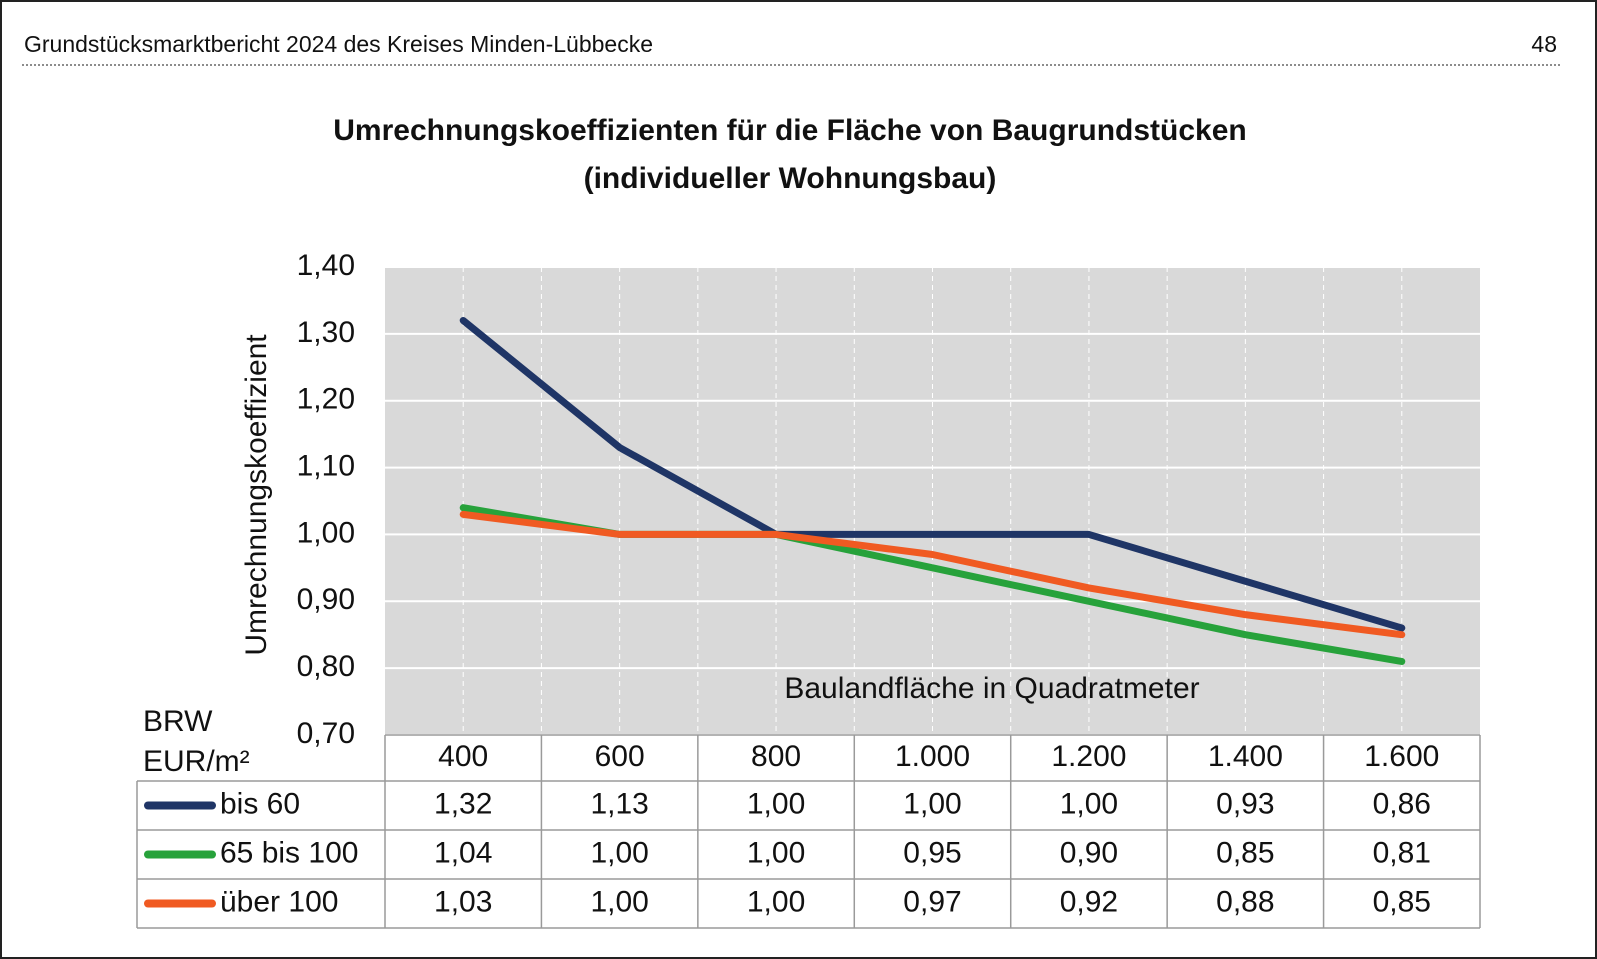  I want to click on table-value: 0,81, so click(1402, 852).